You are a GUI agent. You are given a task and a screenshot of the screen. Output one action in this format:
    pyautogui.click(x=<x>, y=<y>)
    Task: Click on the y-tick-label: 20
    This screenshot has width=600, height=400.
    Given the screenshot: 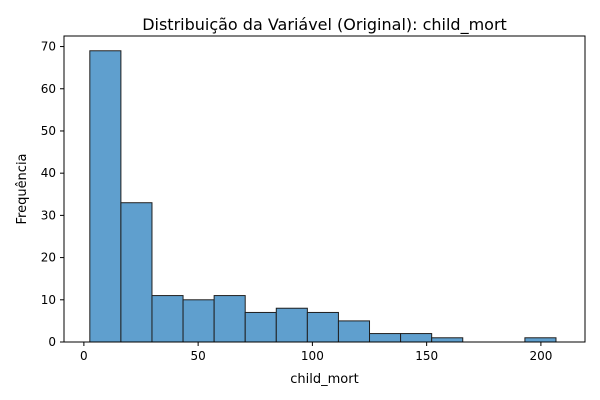 What is the action you would take?
    pyautogui.click(x=48, y=258)
    